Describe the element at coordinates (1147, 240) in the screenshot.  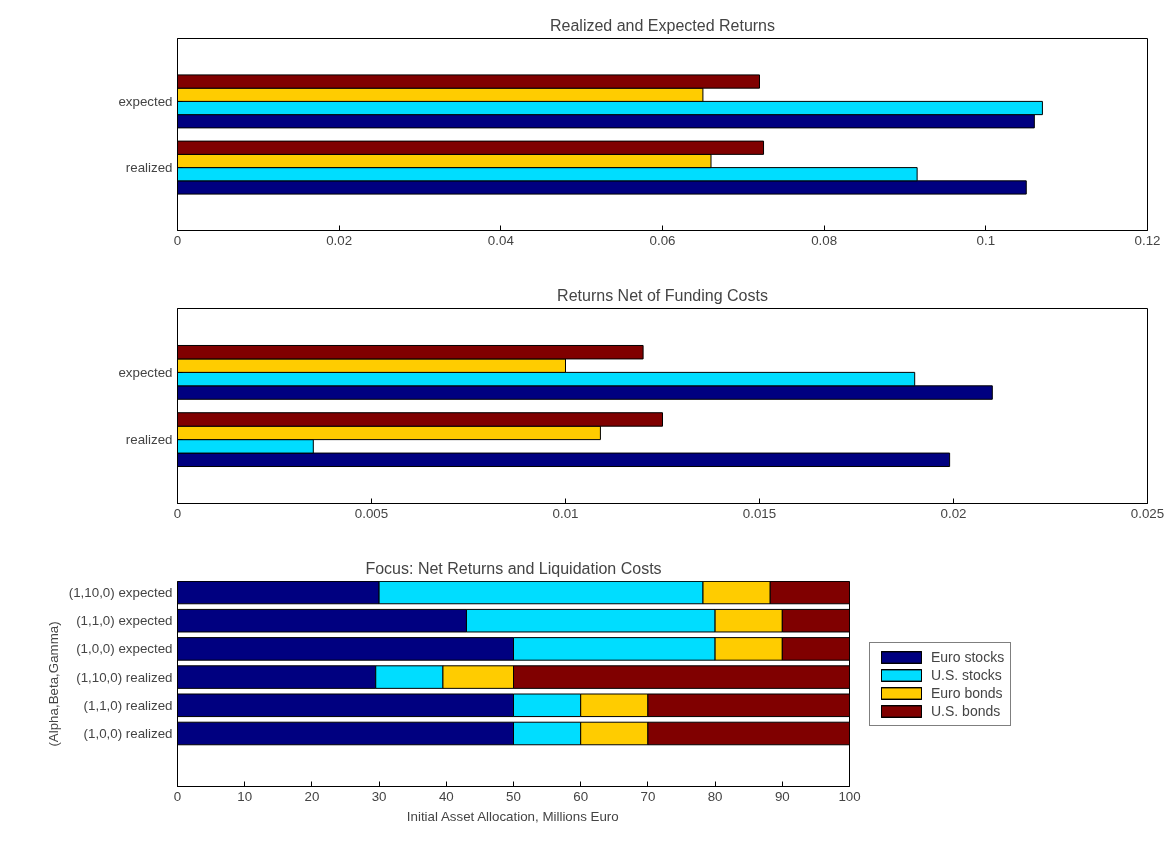
I see `x-tick-label: 0.12` at that location.